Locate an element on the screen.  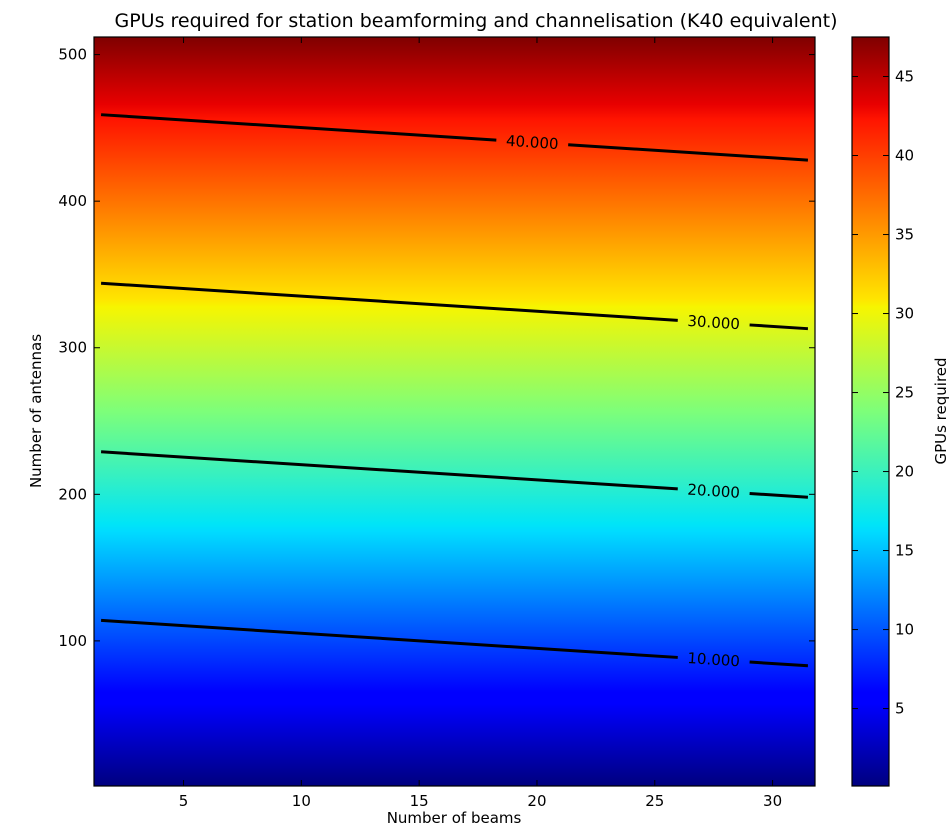
colorbar-tick-label: 5 is located at coordinates (900, 709).